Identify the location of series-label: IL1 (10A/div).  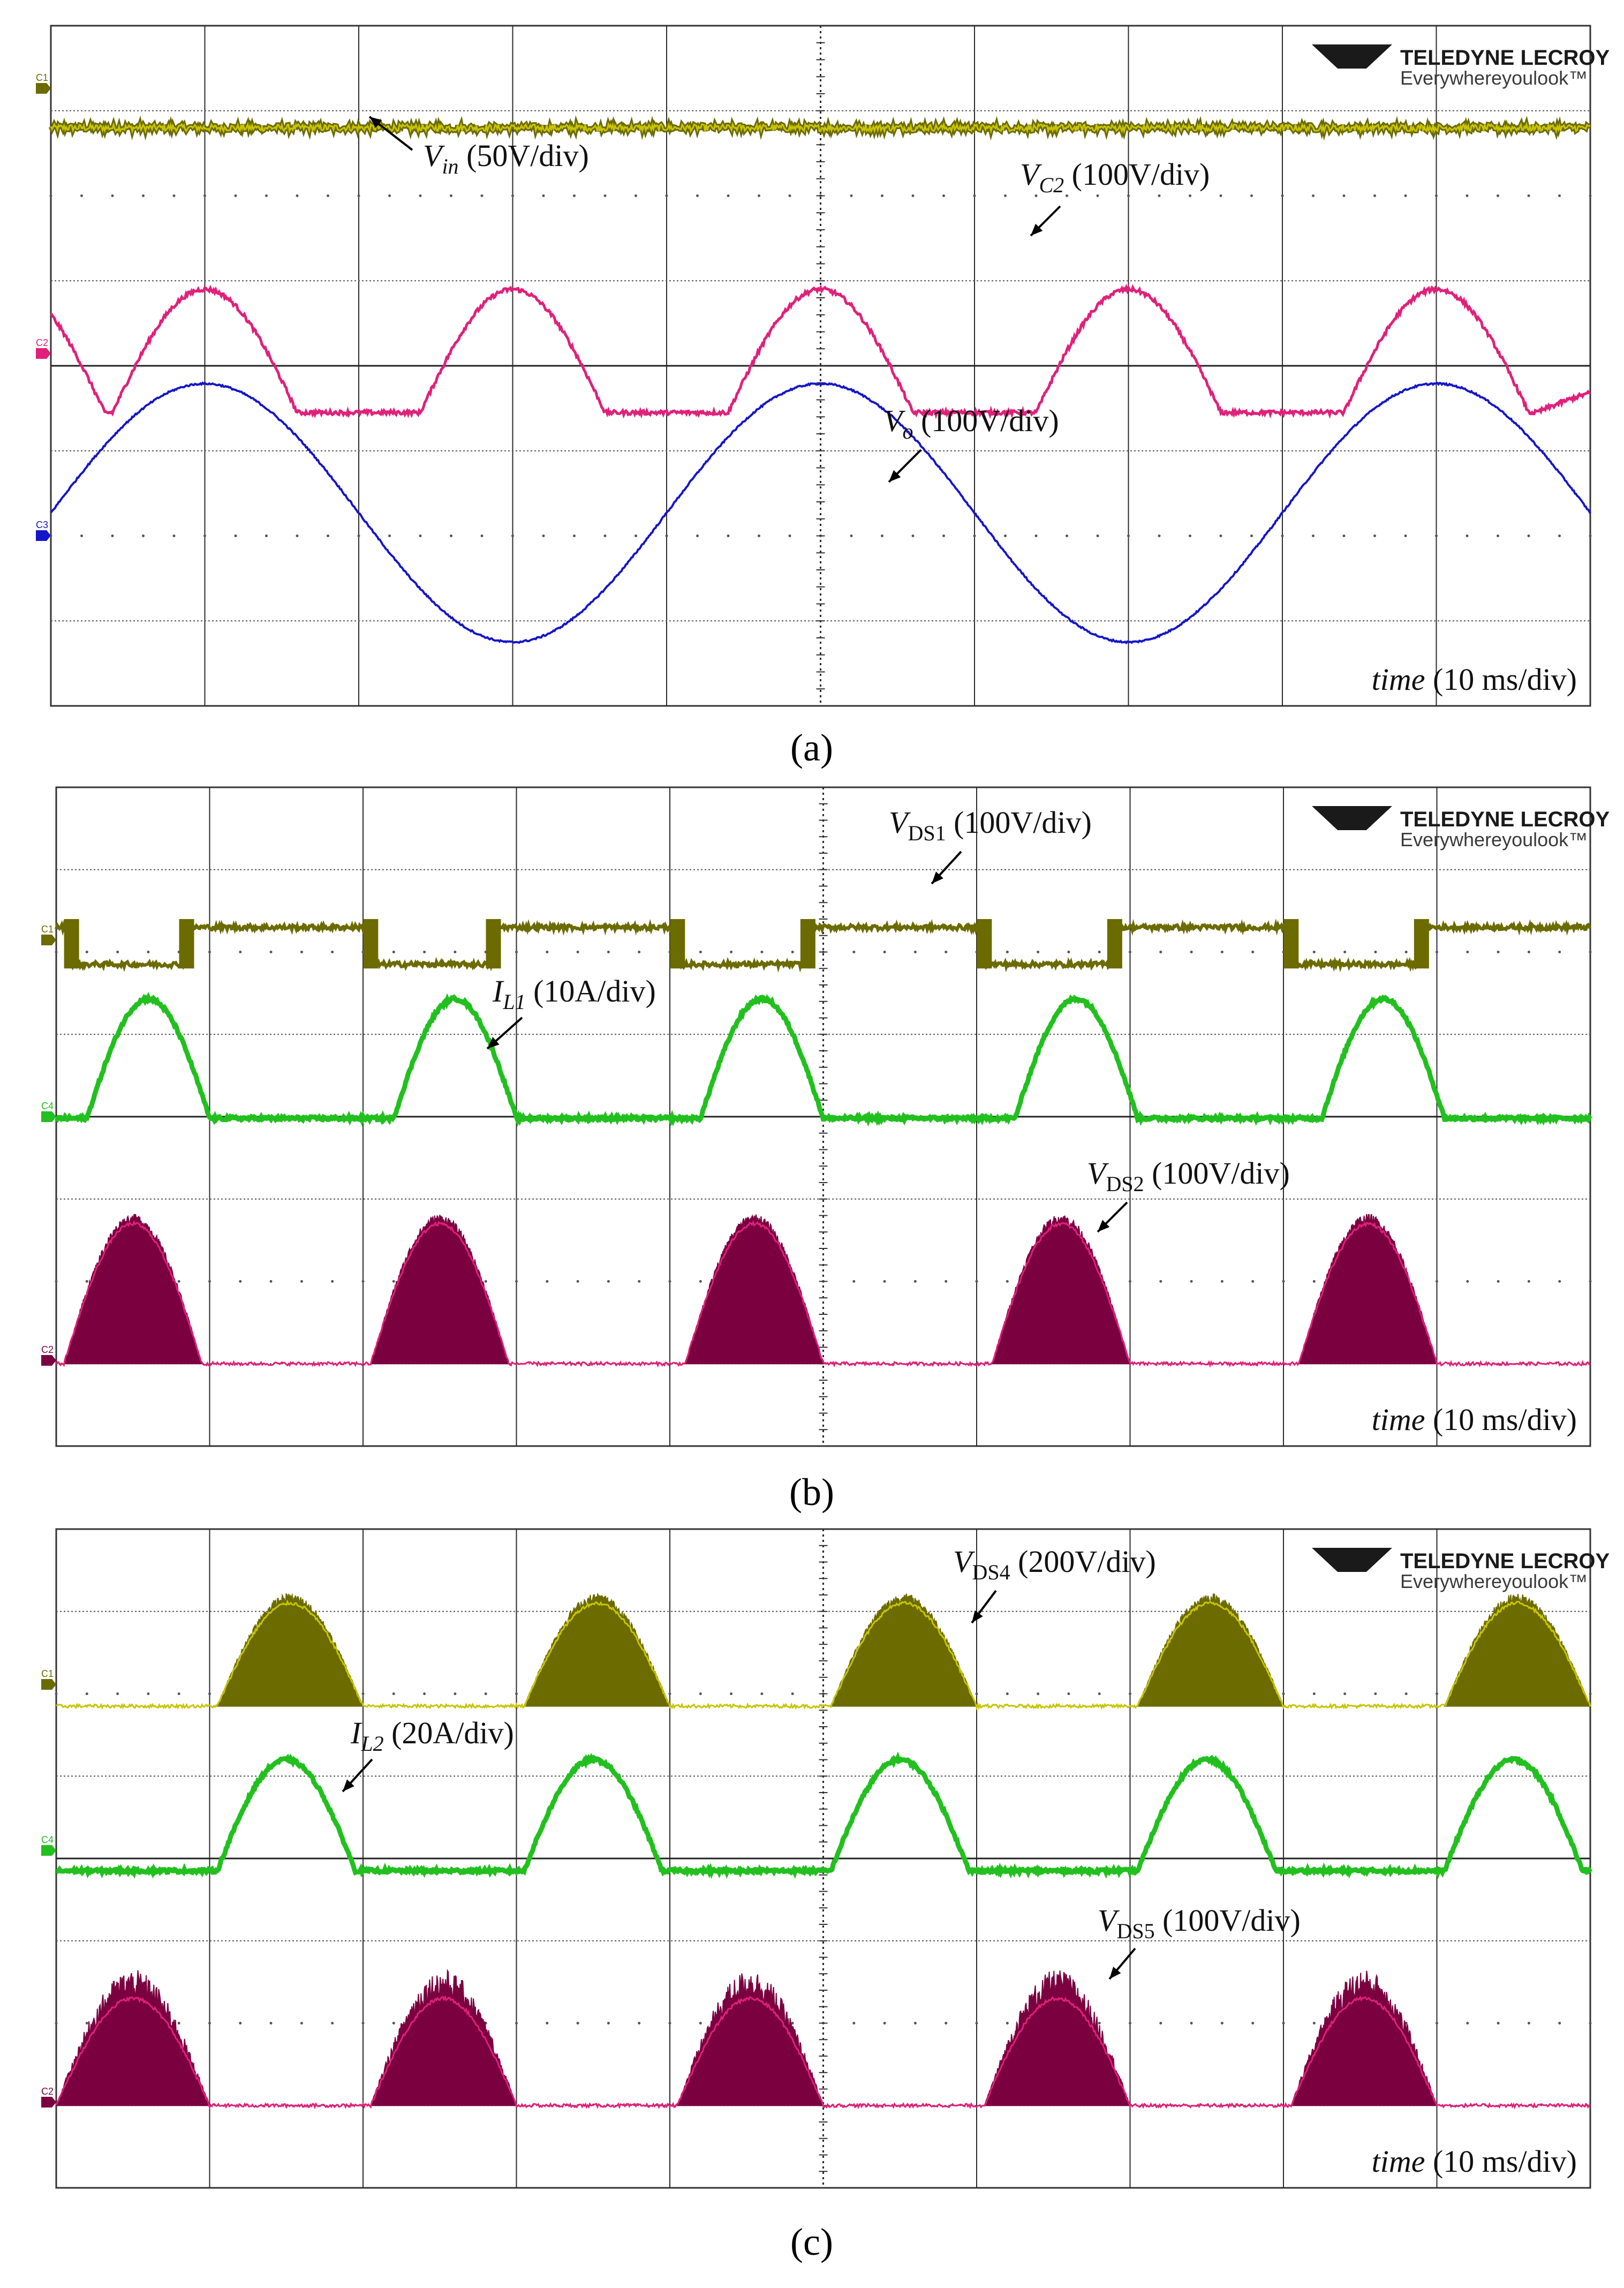
(574, 994).